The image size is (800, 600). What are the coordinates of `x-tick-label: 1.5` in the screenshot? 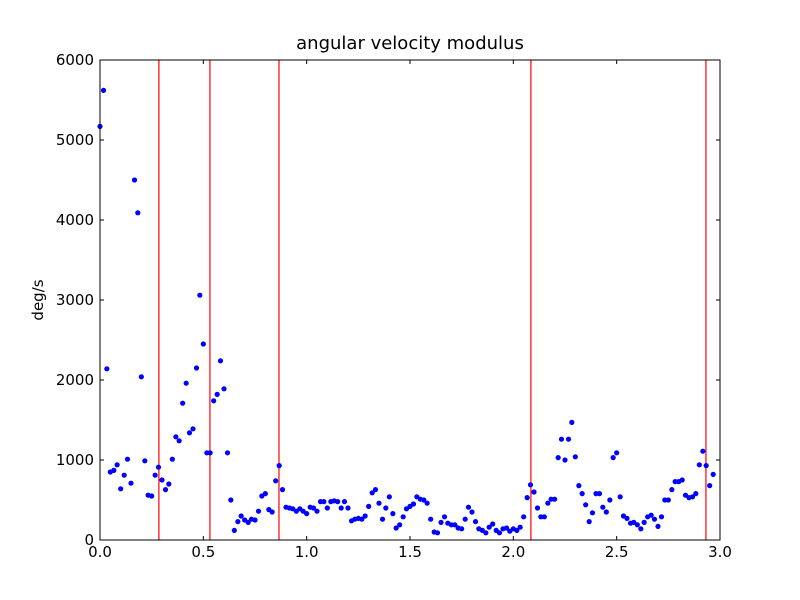 It's located at (410, 552).